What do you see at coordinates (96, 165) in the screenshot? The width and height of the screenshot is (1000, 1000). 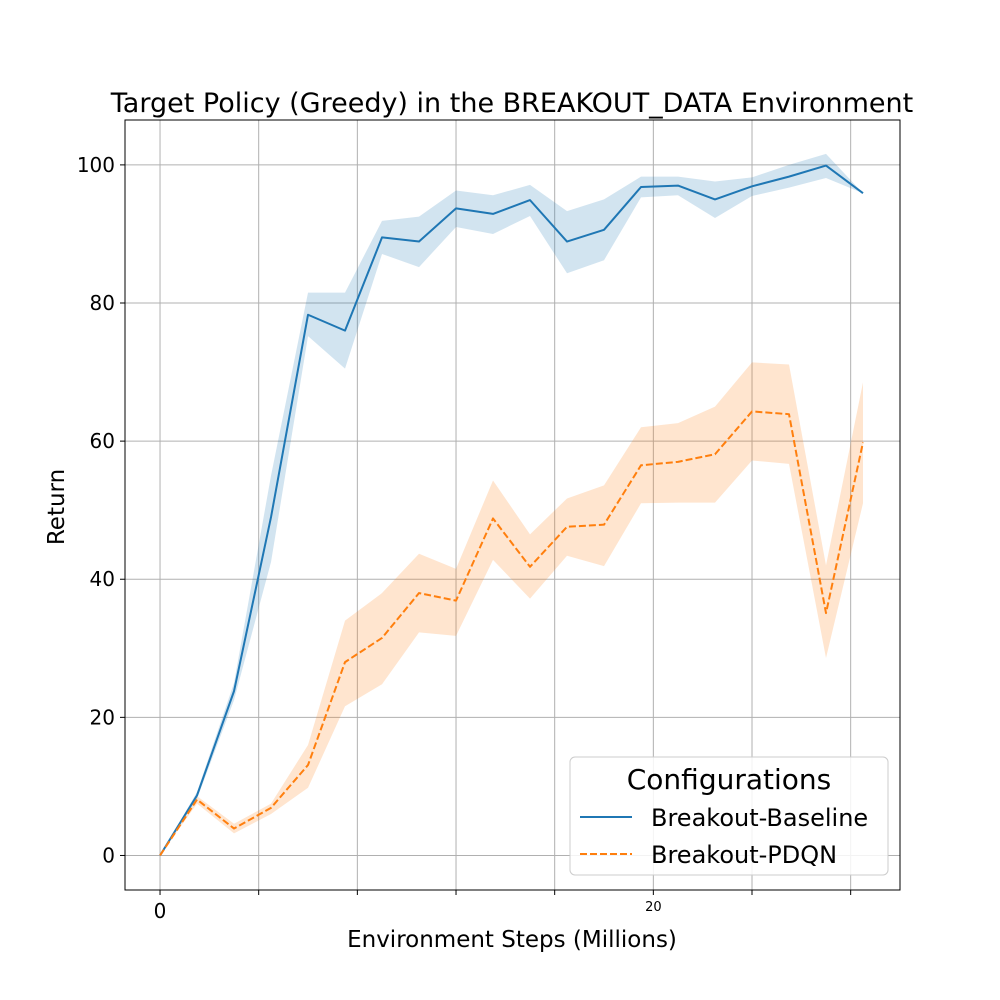 I see `y-tick-label: 100` at bounding box center [96, 165].